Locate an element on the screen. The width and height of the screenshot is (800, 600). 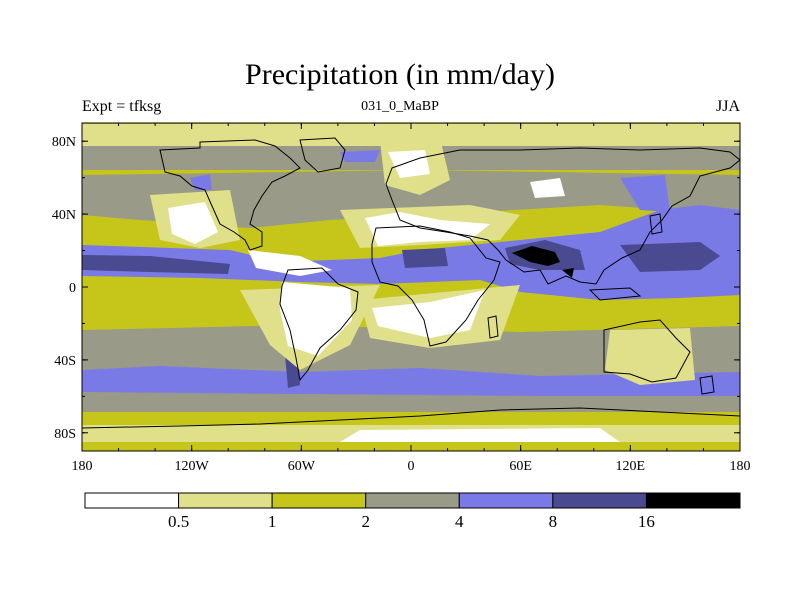
x-tick-label: 60W is located at coordinates (302, 466).